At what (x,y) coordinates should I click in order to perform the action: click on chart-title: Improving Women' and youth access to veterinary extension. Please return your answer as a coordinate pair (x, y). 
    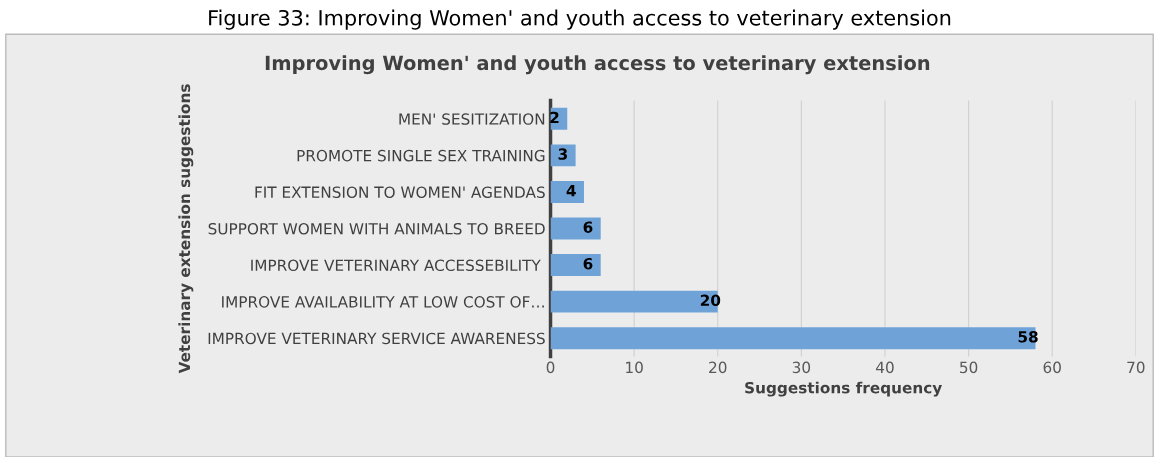
    Looking at the image, I should click on (597, 65).